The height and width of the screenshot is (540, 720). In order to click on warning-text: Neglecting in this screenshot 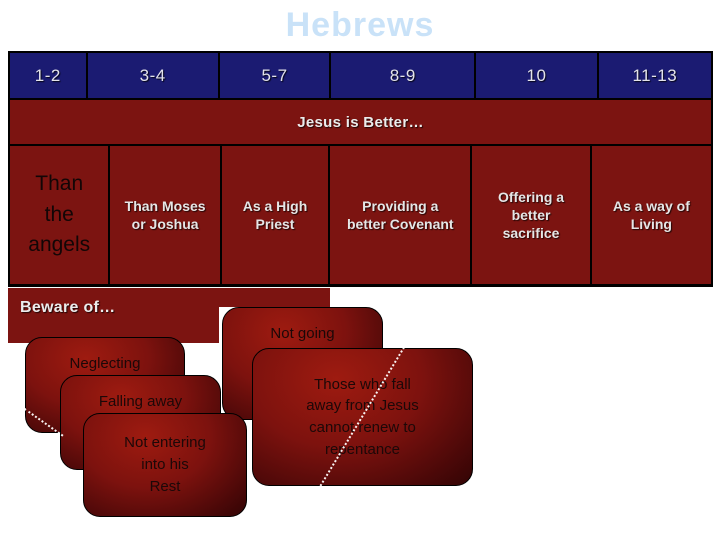, I will do `click(105, 363)`.